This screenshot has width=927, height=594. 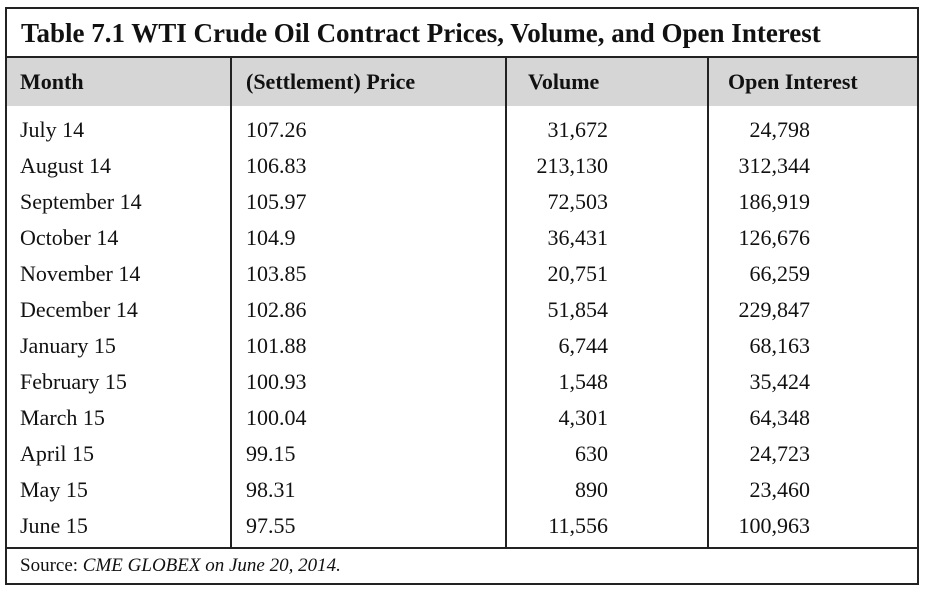 What do you see at coordinates (774, 525) in the screenshot?
I see `cell-open-interest: 100,963` at bounding box center [774, 525].